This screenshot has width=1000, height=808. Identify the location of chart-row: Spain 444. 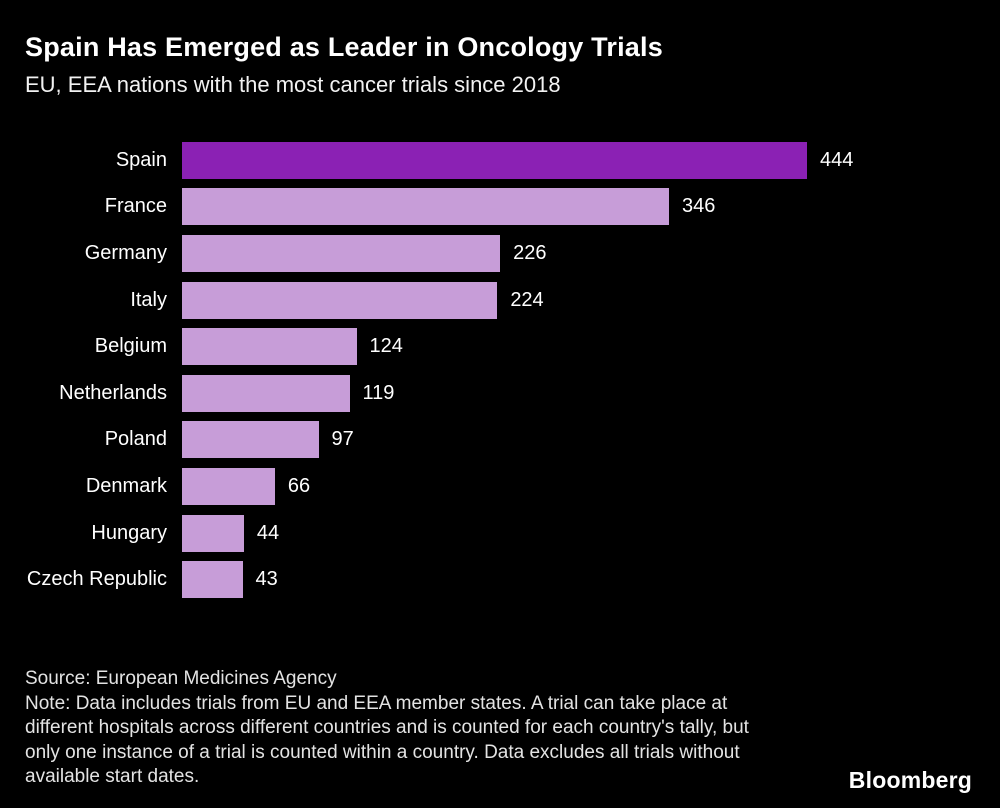
(512, 160).